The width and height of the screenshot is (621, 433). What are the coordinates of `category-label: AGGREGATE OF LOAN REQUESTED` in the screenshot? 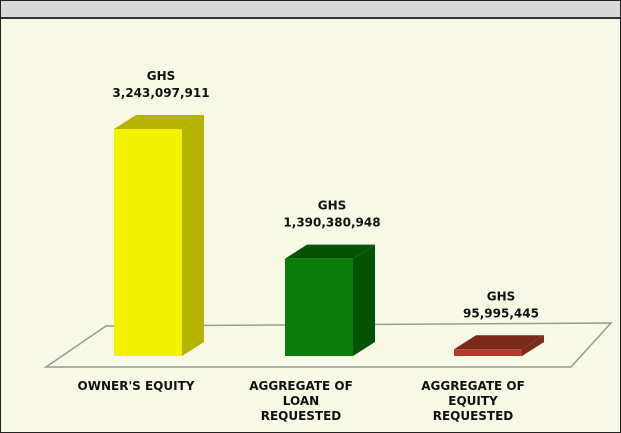 It's located at (301, 401).